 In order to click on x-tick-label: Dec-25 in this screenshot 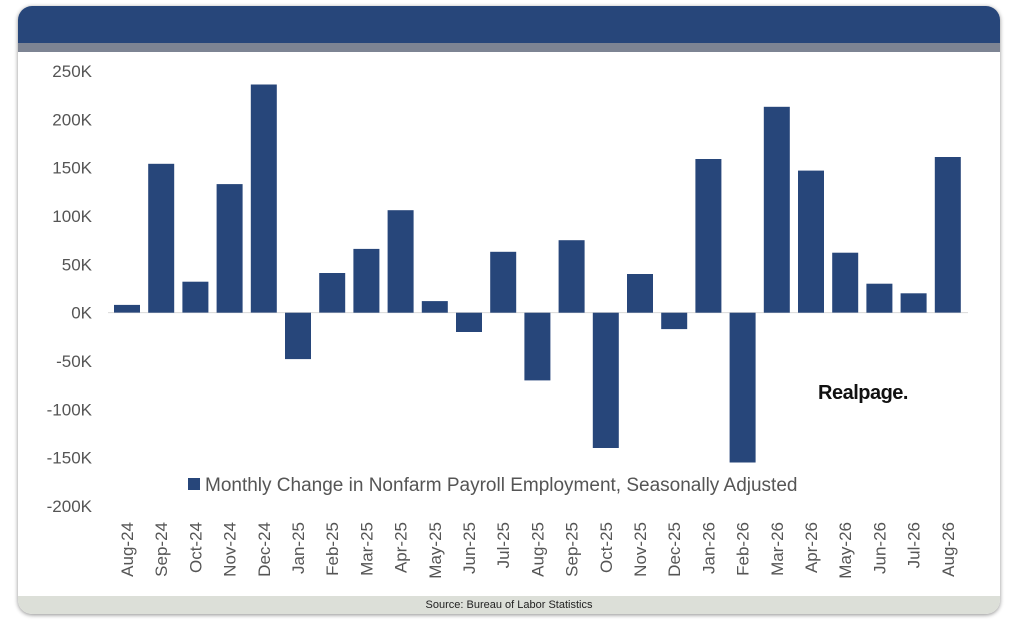, I will do `click(674, 549)`.